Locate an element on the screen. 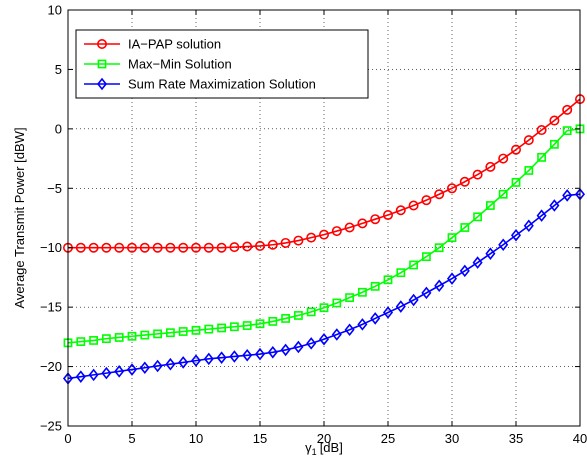 The width and height of the screenshot is (587, 473). x-axis-label: γ1 [dB] is located at coordinates (324, 448).